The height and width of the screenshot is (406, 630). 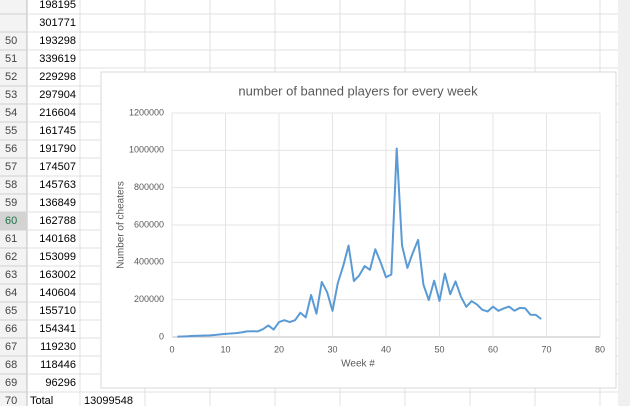 I want to click on row-number: 52, so click(x=11, y=77).